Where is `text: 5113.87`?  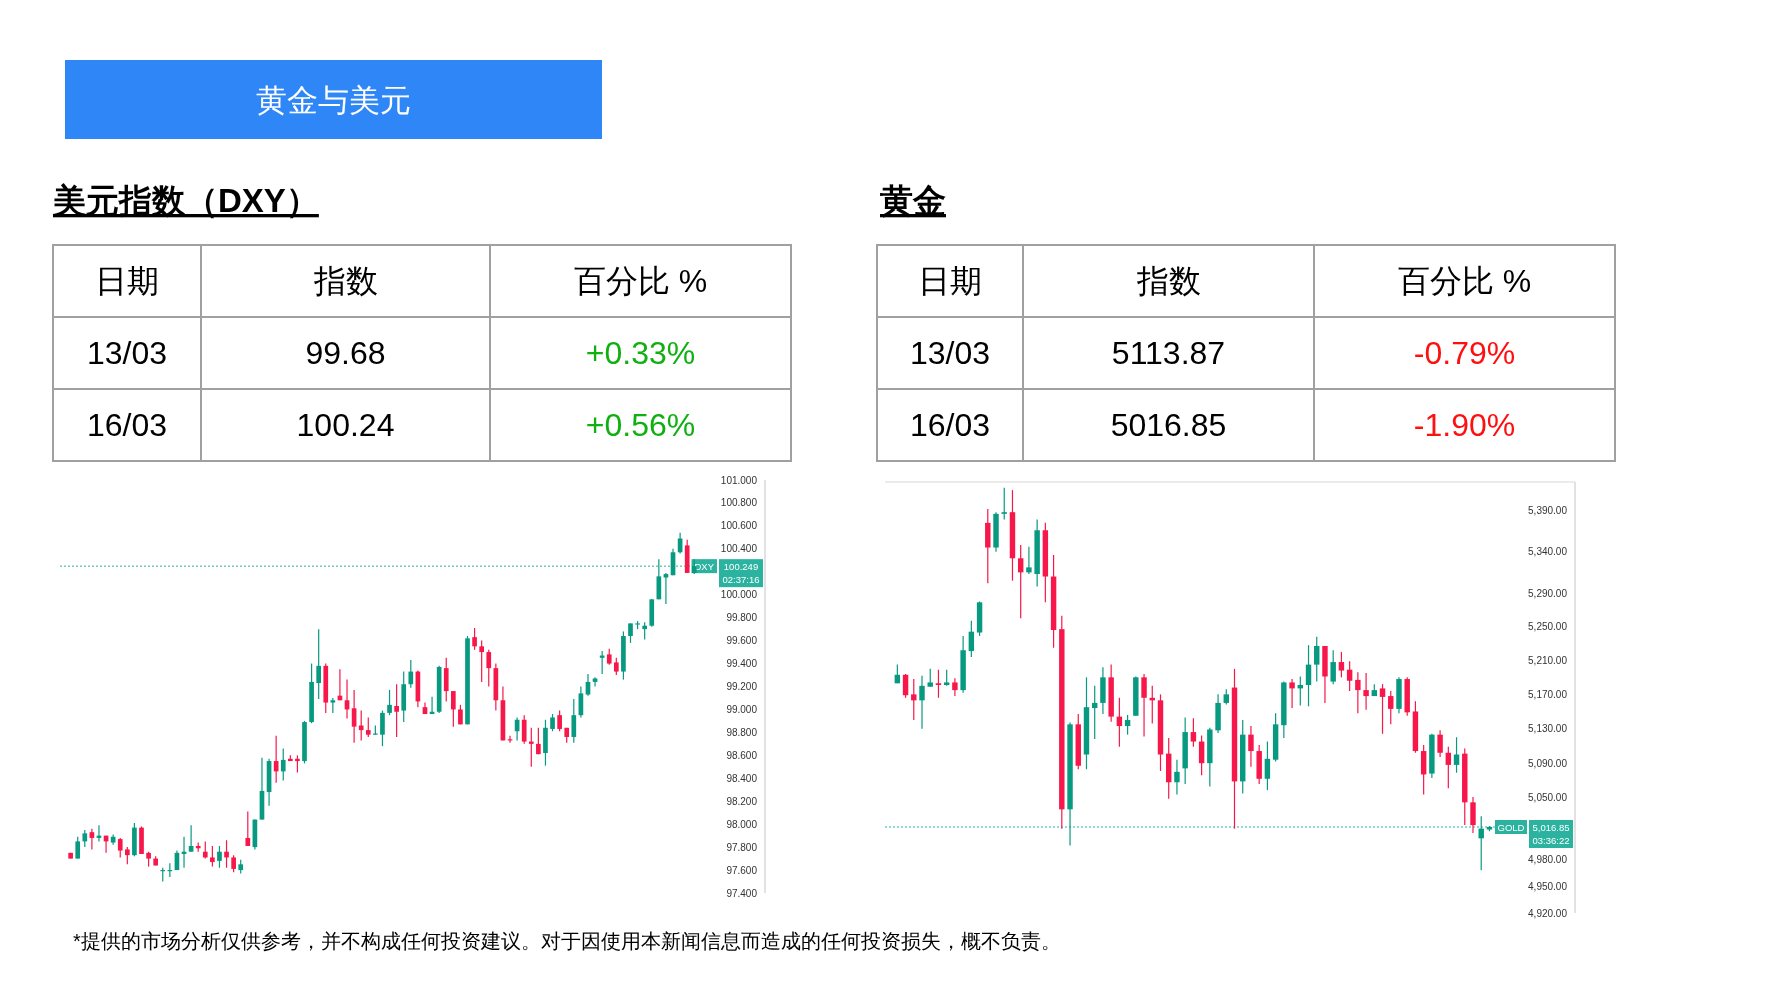
text: 5113.87 is located at coordinates (1168, 353).